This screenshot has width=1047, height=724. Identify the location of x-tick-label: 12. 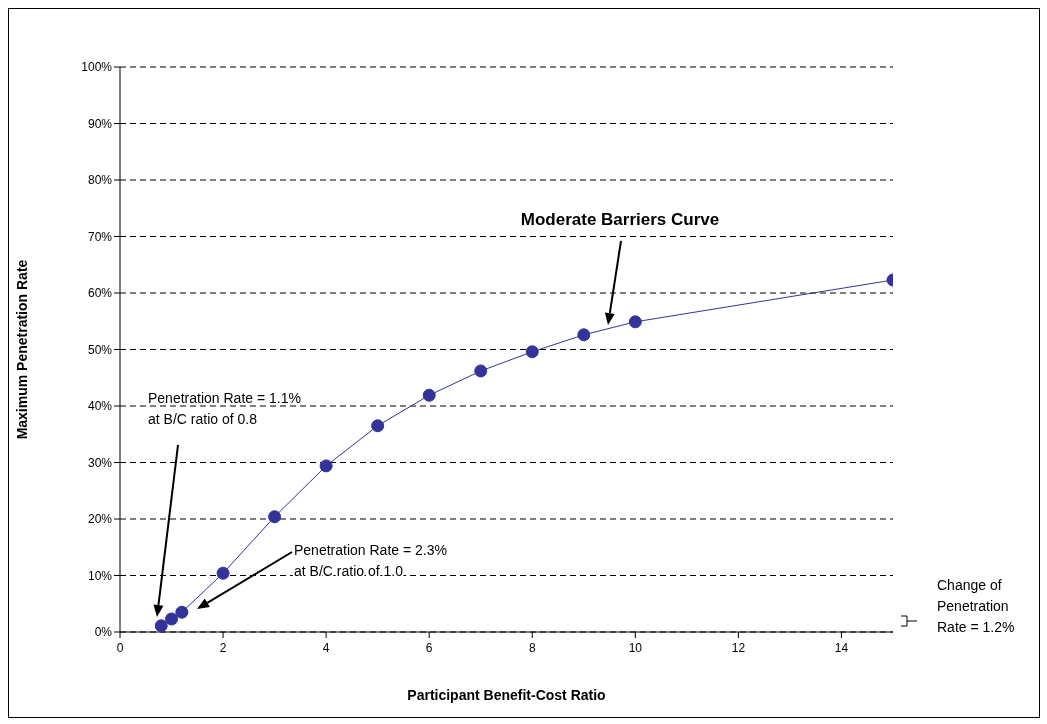
(738, 648).